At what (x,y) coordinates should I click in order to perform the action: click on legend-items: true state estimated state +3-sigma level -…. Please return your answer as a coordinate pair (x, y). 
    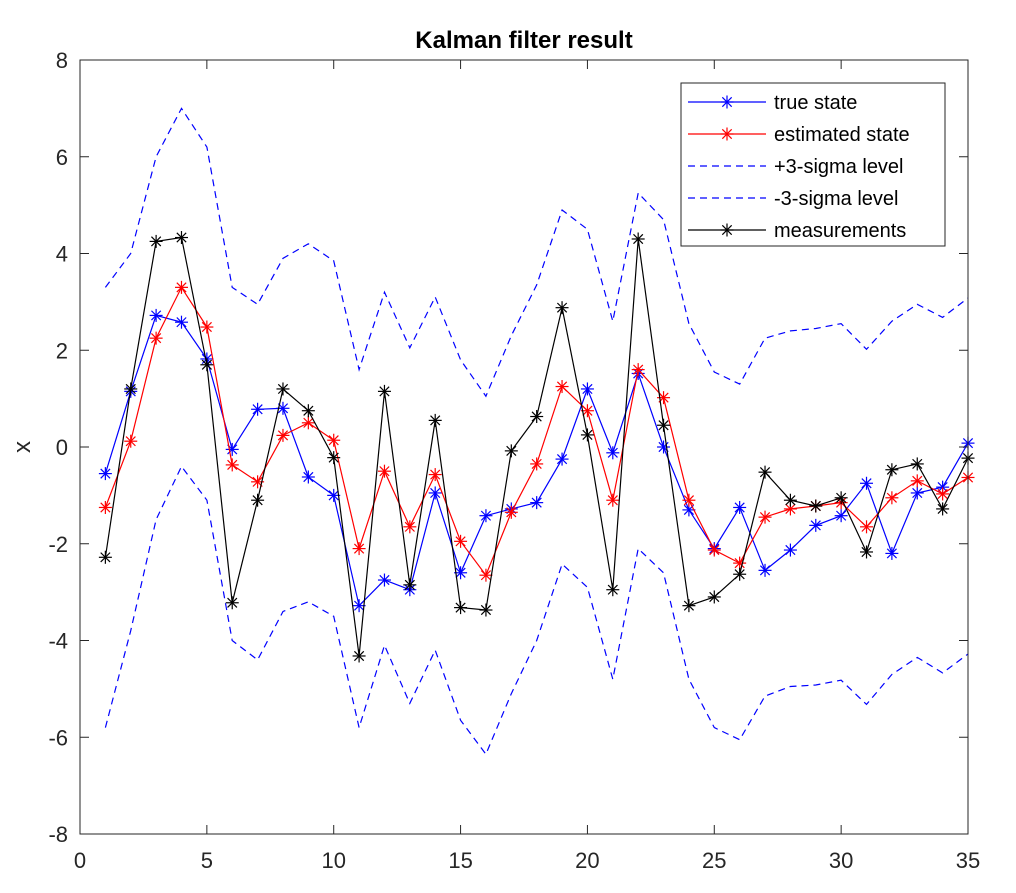
    Looking at the image, I should click on (799, 167).